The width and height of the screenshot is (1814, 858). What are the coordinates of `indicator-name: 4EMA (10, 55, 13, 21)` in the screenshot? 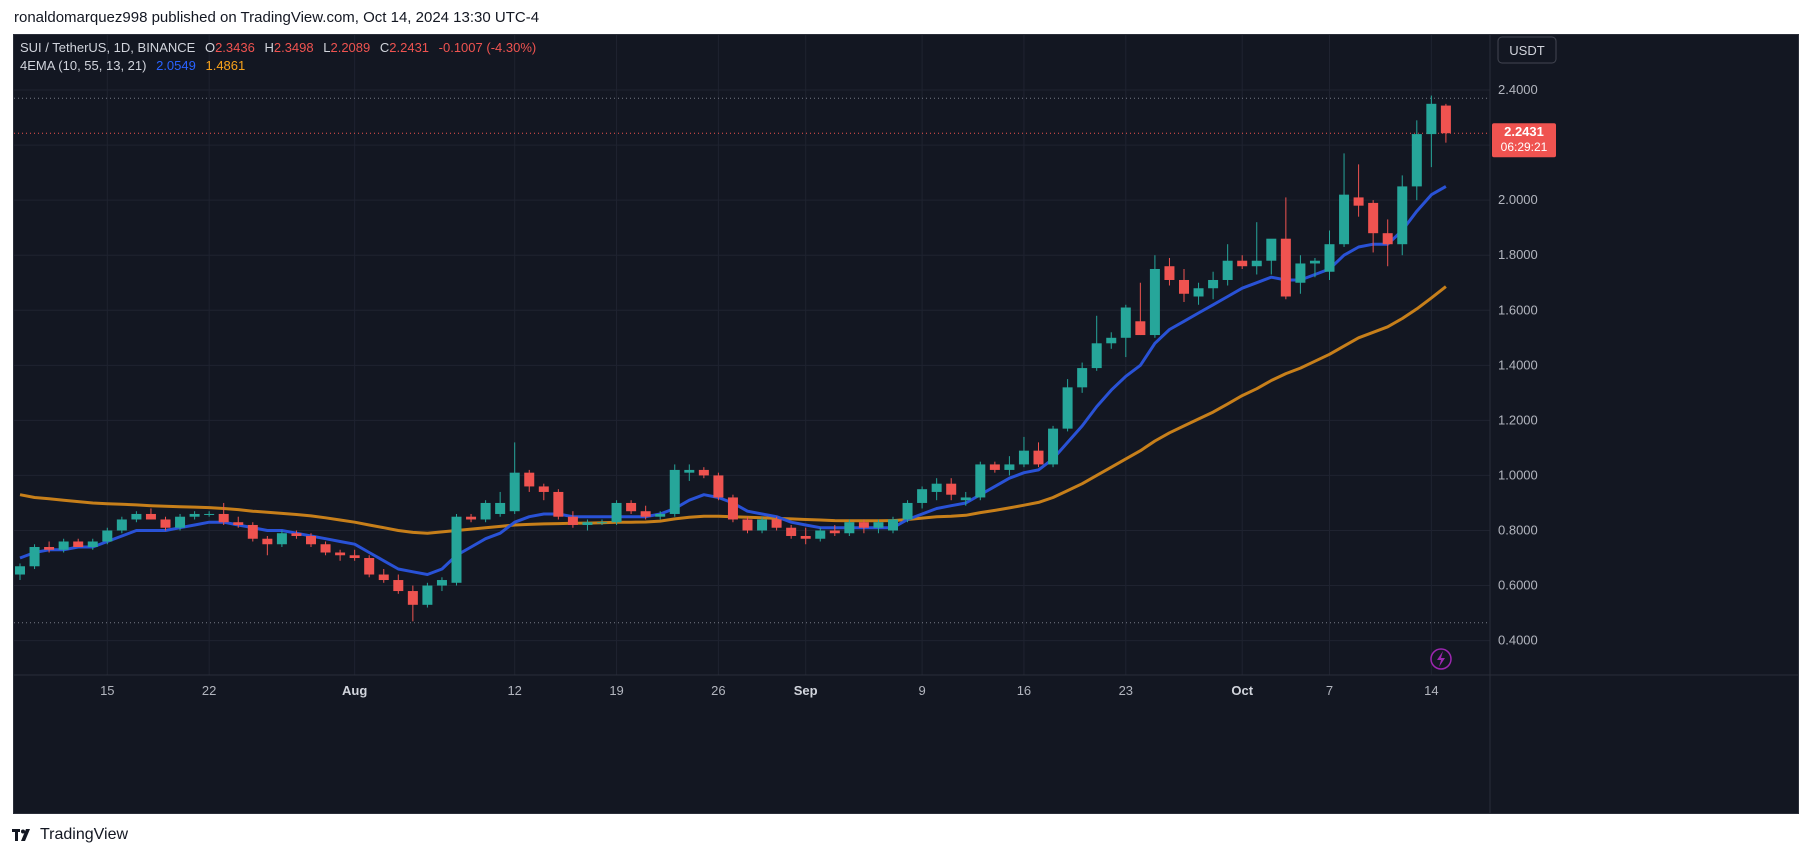 It's located at (83, 65).